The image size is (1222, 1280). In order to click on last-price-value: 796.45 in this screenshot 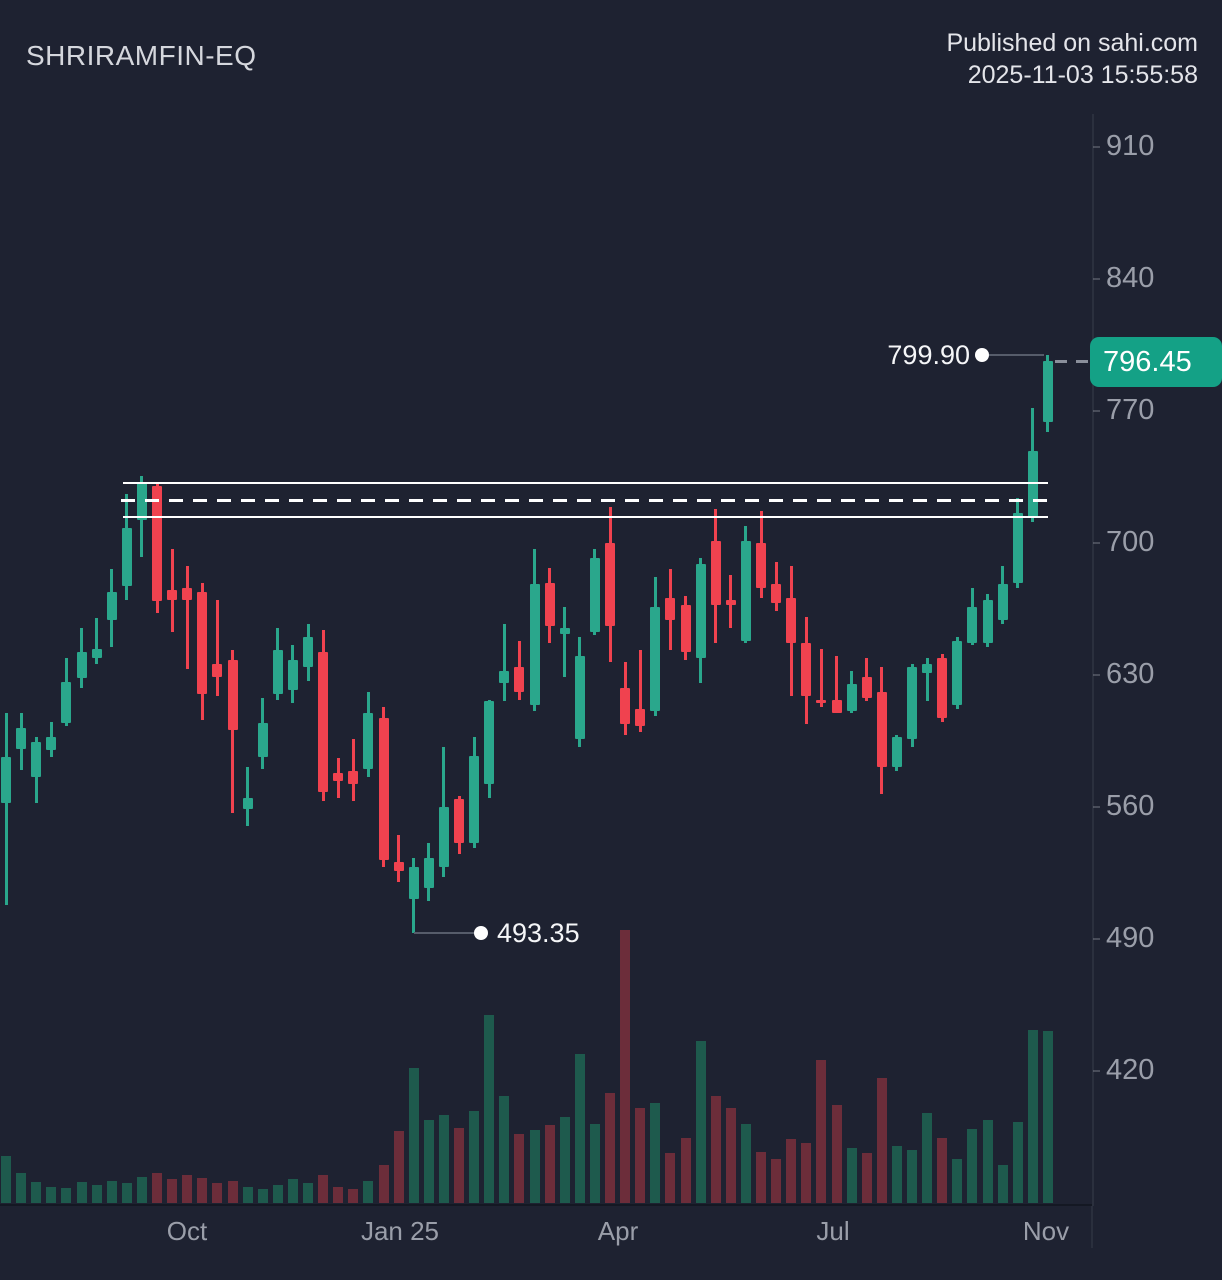, I will do `click(1147, 362)`.